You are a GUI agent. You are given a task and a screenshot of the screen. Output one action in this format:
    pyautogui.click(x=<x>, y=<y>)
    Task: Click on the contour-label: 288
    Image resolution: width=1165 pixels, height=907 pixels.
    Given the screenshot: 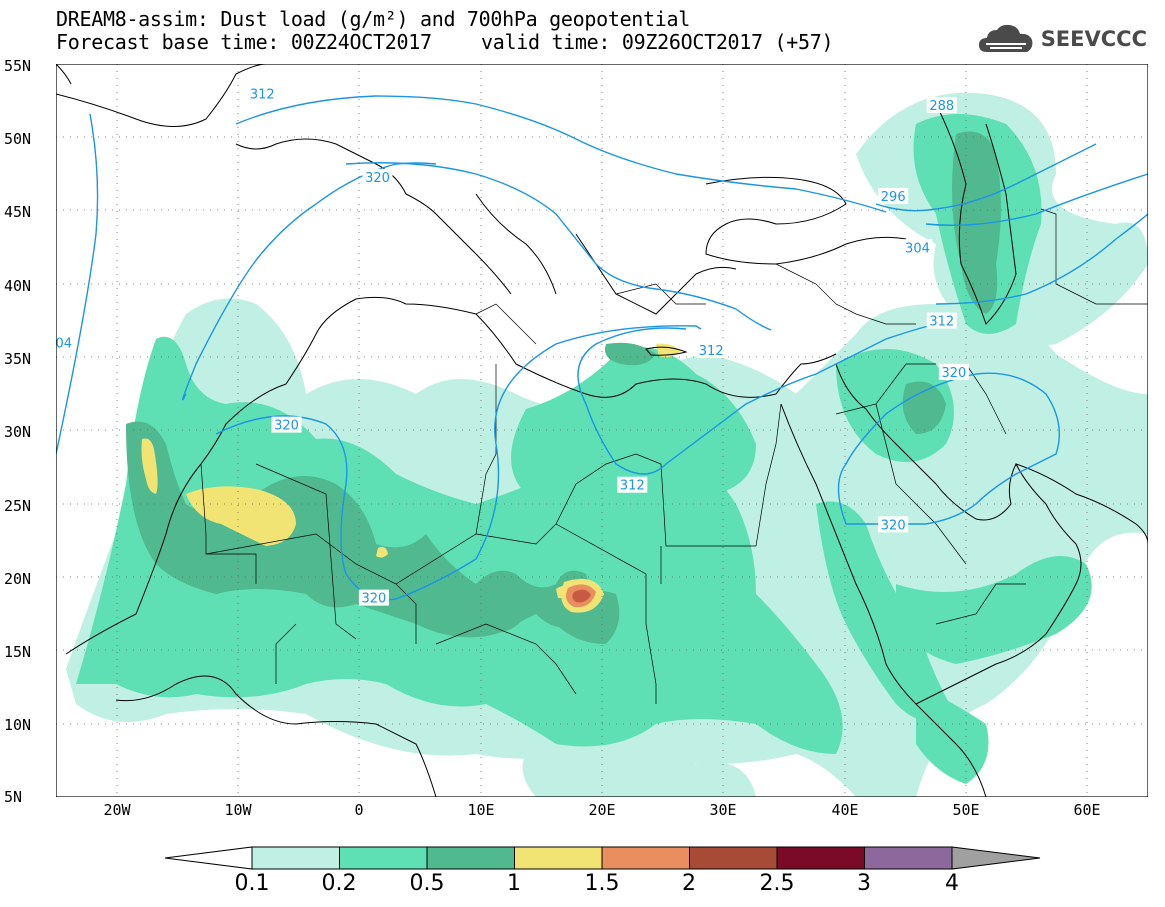 What is the action you would take?
    pyautogui.click(x=941, y=106)
    